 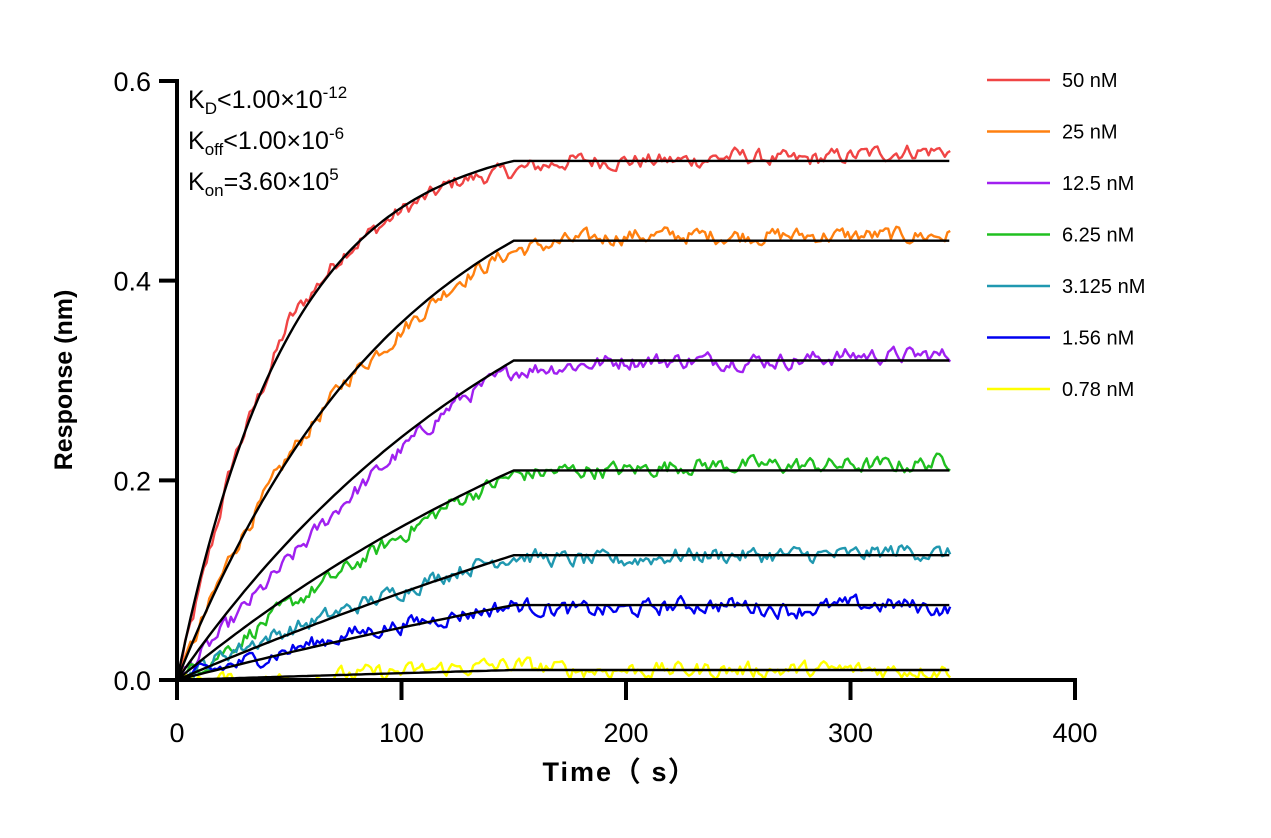 I want to click on x-axis-label: Time（ s）, so click(x=619, y=772).